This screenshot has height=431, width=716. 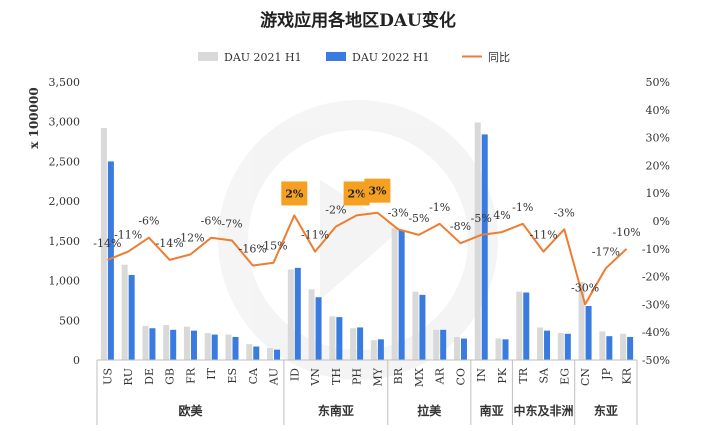 I want to click on bar-2022-CA, so click(x=256, y=353).